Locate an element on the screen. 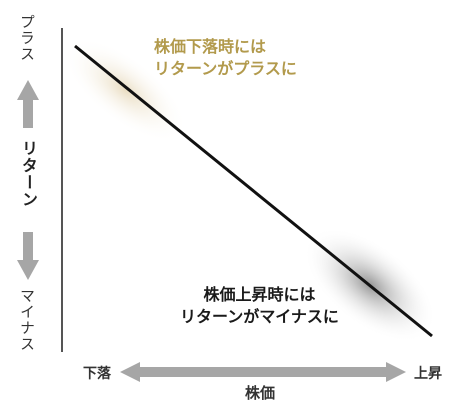 The height and width of the screenshot is (403, 456). bottom-right-annotation-line1: 株価上昇時には is located at coordinates (259, 294).